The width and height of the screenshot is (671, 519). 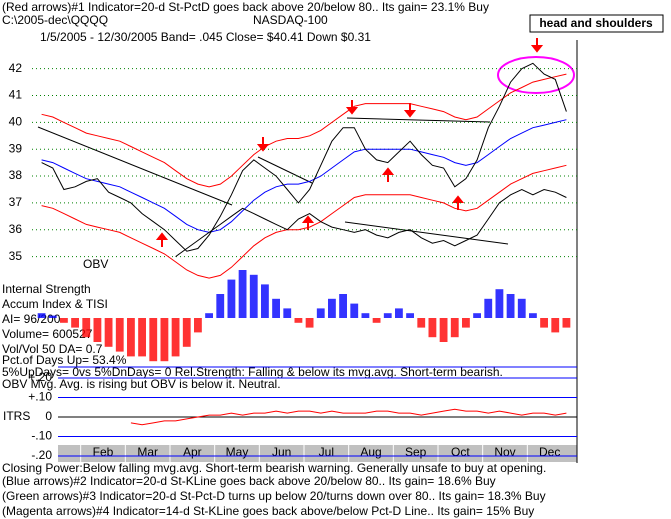 What do you see at coordinates (281, 452) in the screenshot?
I see `x-tick-label: Jun` at bounding box center [281, 452].